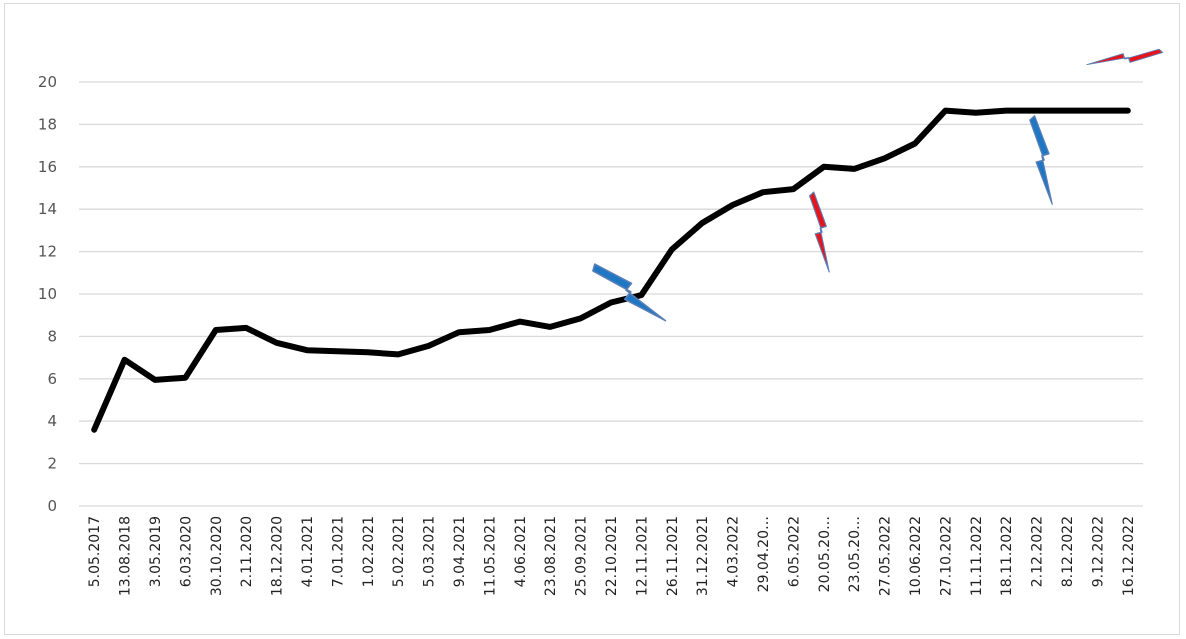 The height and width of the screenshot is (639, 1186). What do you see at coordinates (47, 209) in the screenshot?
I see `y-tick-label: 14` at bounding box center [47, 209].